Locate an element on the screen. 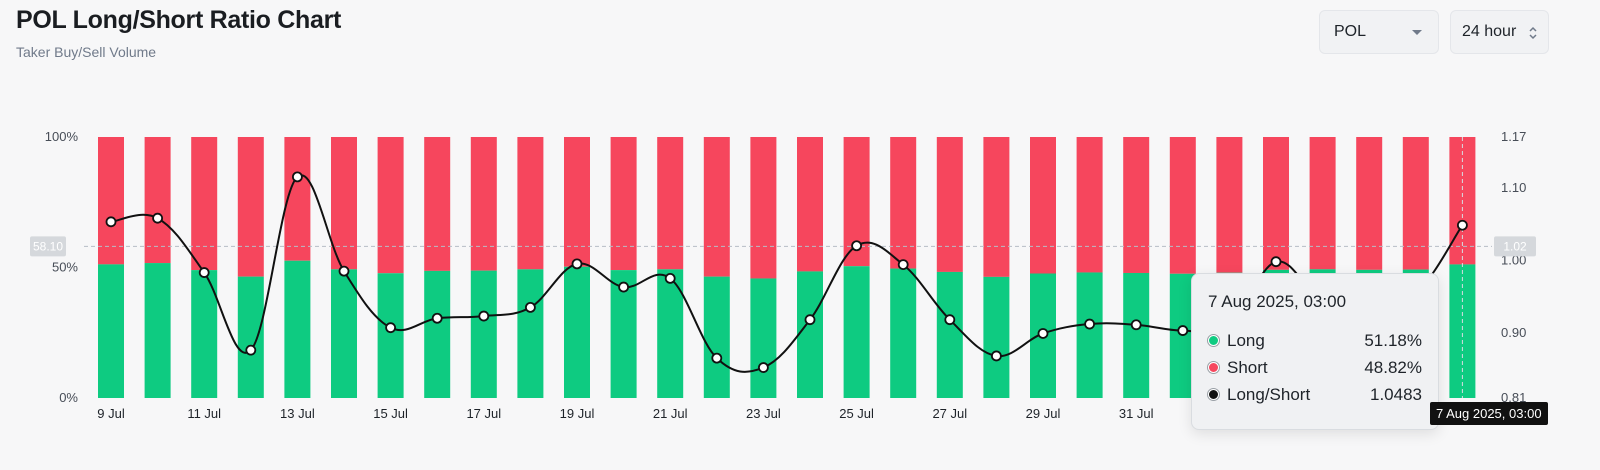  x-tick-label: 29 Jul is located at coordinates (1043, 413).